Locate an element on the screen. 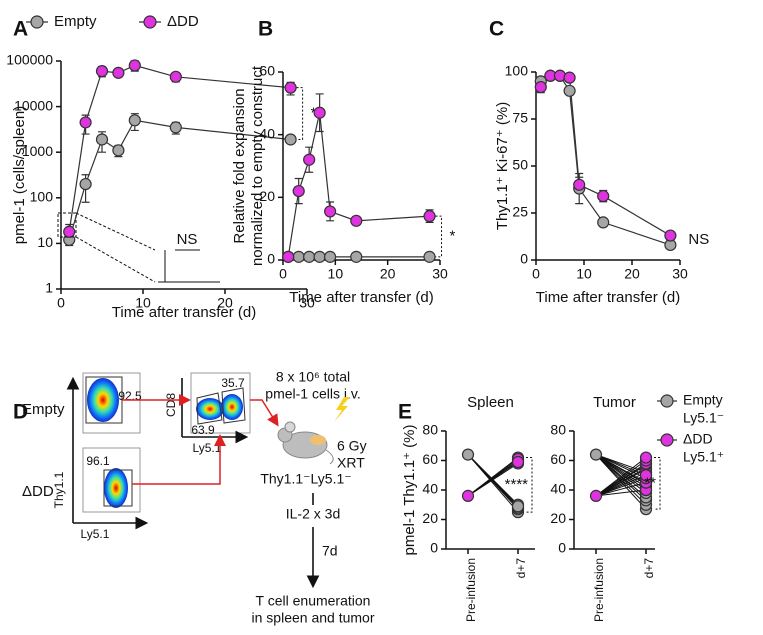 The image size is (763, 635). inset-axis is located at coordinates (189, 266).